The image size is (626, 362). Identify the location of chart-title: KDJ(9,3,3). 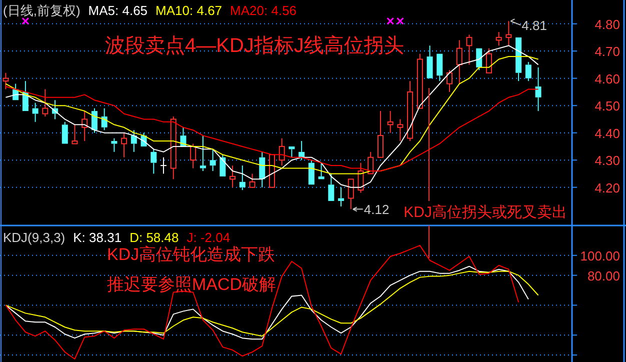
(34, 237).